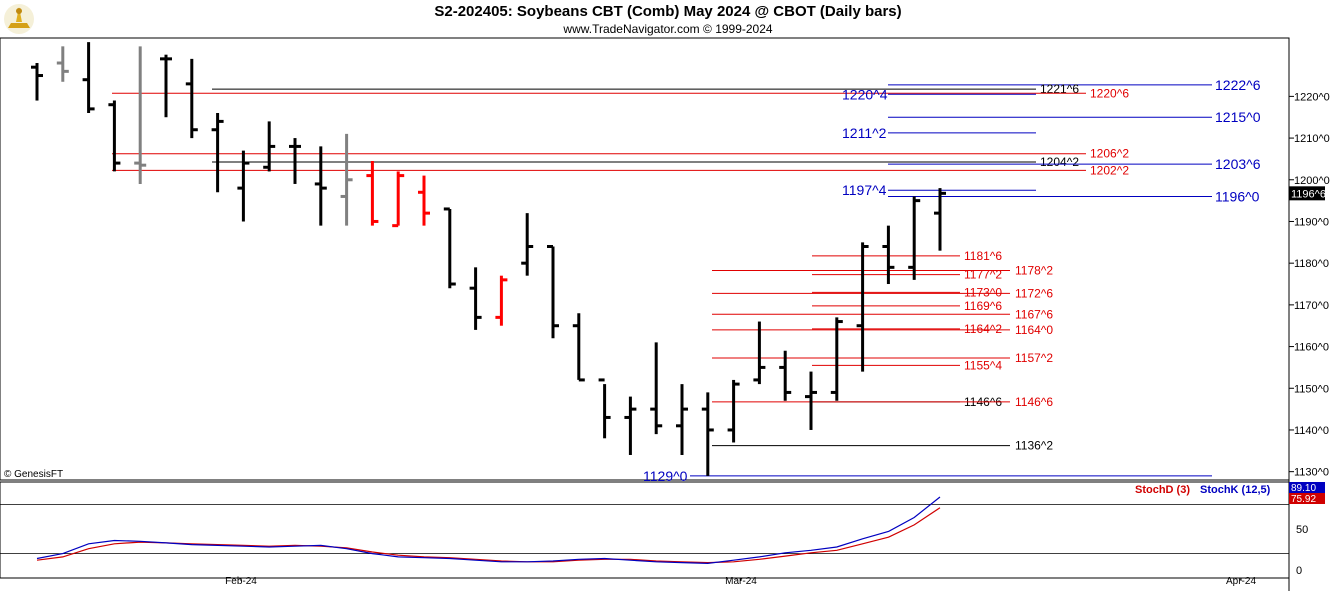  I want to click on x-tick-label: Feb-24, so click(241, 581).